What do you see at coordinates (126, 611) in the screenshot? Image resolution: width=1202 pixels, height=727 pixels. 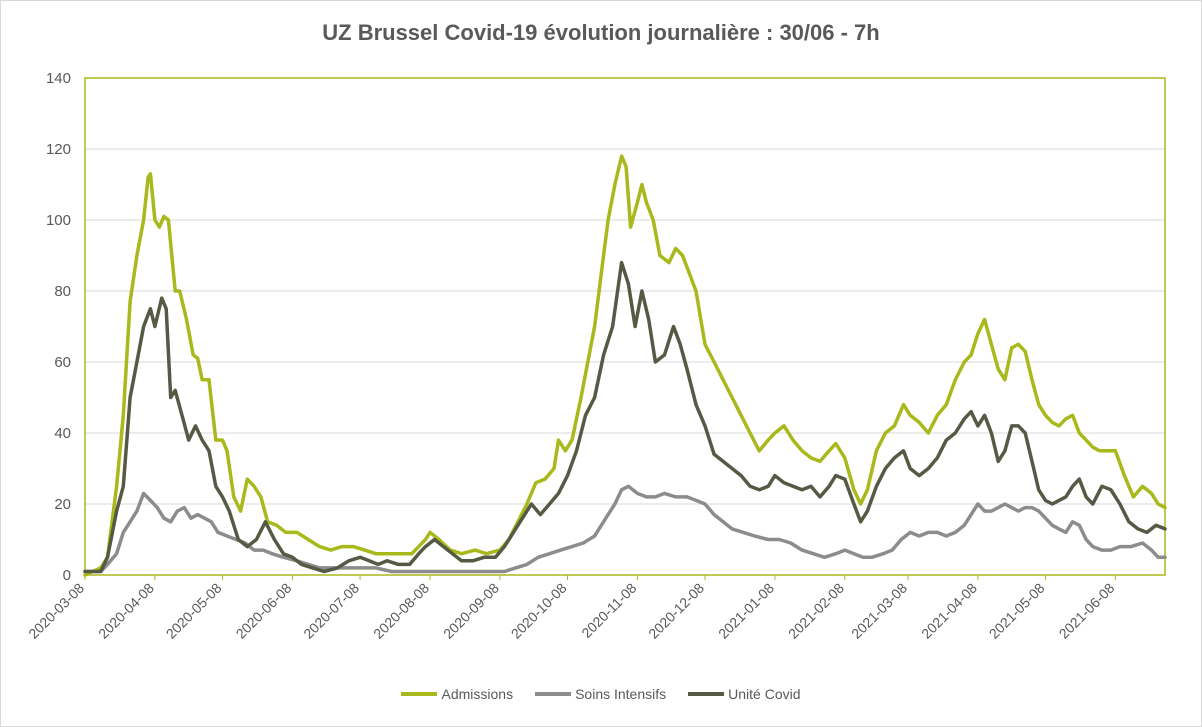 I see `x-tick-label: 2020-04-08` at bounding box center [126, 611].